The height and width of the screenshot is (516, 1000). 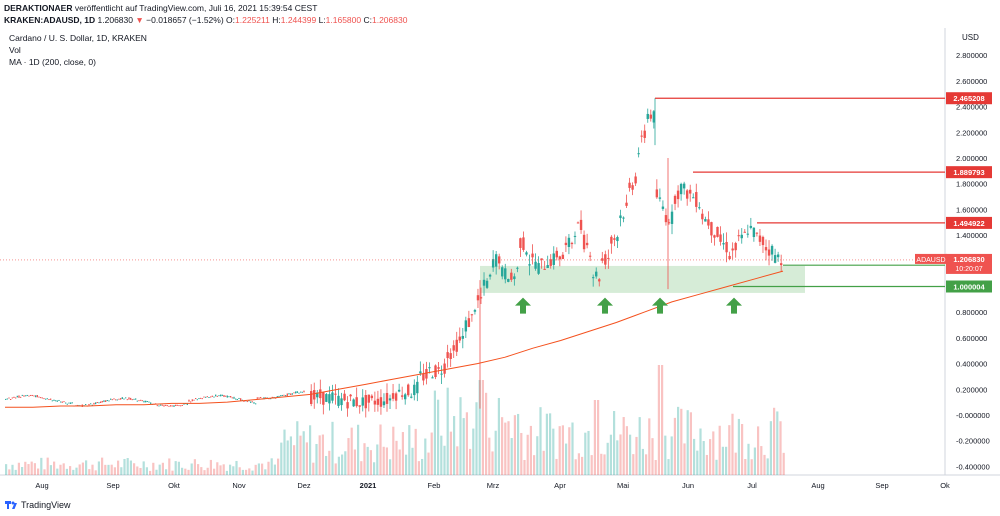 What do you see at coordinates (434, 485) in the screenshot?
I see `x-tick-label: Feb` at bounding box center [434, 485].